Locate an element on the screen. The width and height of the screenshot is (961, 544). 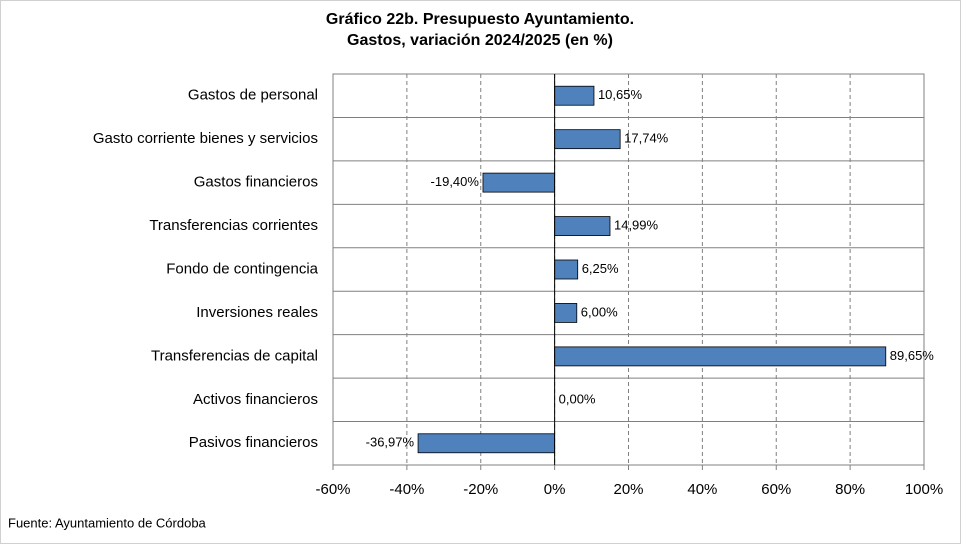
source-note: Fuente: Ayuntamiento de Córdoba is located at coordinates (107, 522).